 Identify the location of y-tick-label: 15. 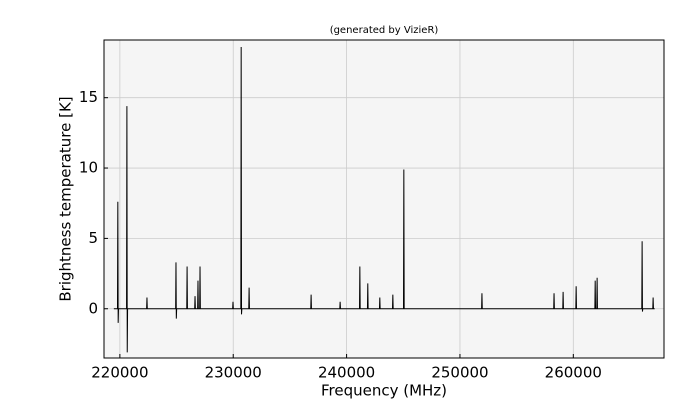
(88, 97).